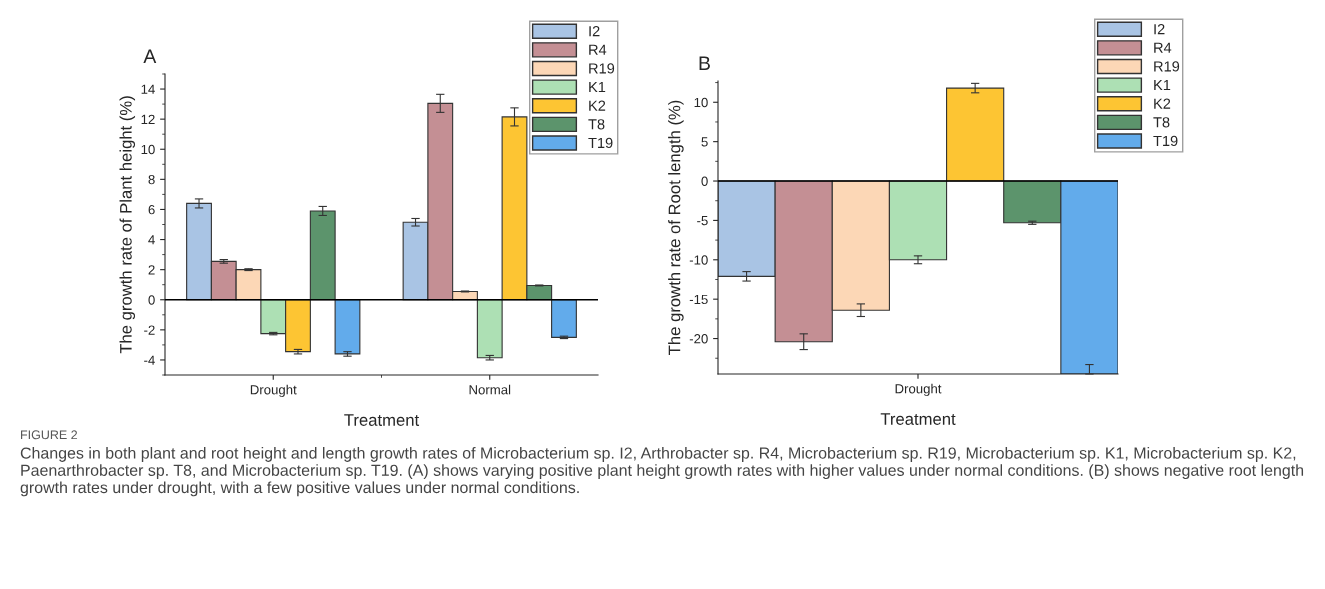  What do you see at coordinates (148, 119) in the screenshot?
I see `y-tick-label: 12` at bounding box center [148, 119].